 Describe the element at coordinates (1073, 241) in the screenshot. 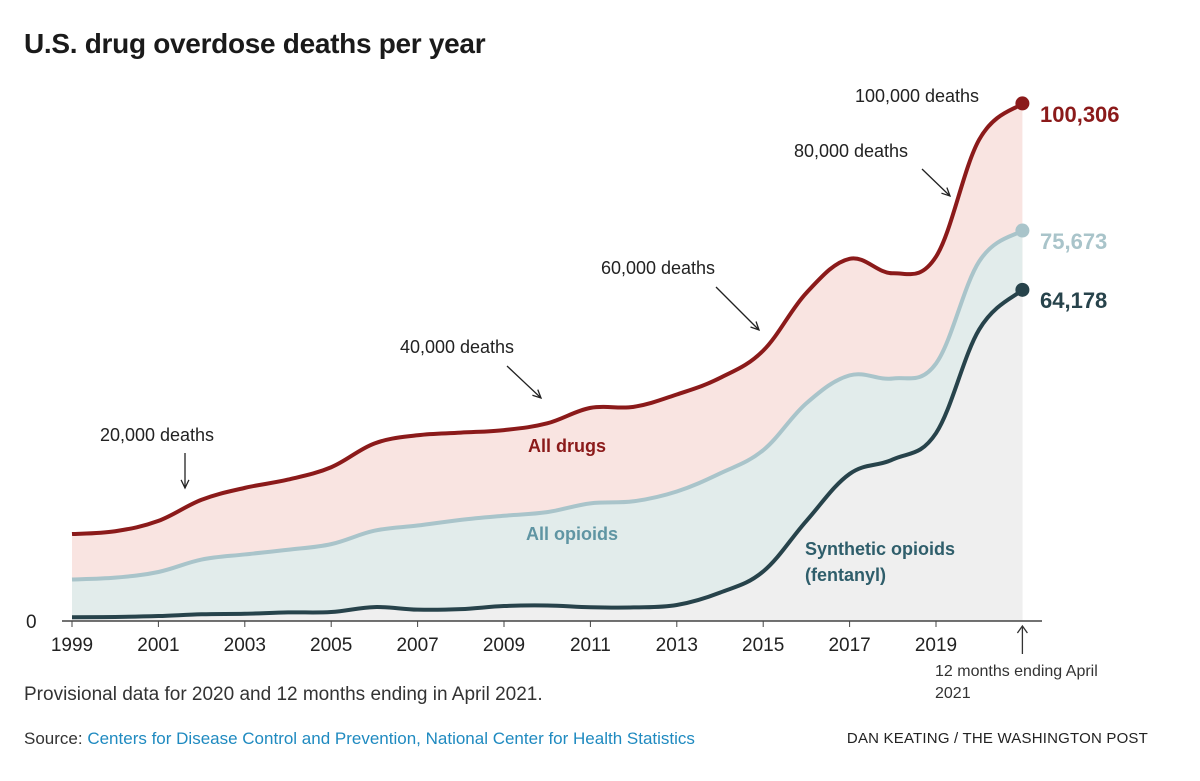

I see `all-opioids-end-value-label: 75,673` at that location.